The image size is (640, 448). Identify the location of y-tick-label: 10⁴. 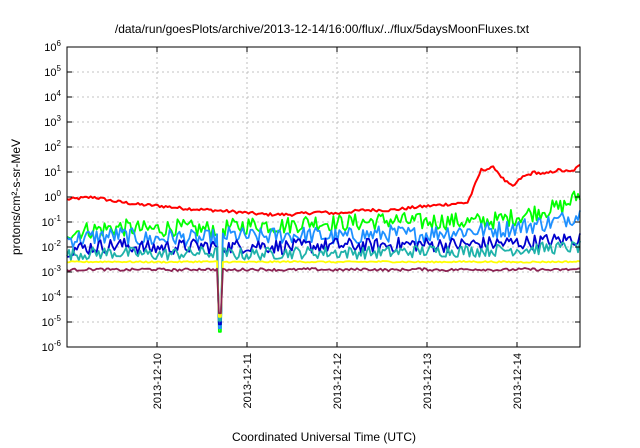
(52, 96).